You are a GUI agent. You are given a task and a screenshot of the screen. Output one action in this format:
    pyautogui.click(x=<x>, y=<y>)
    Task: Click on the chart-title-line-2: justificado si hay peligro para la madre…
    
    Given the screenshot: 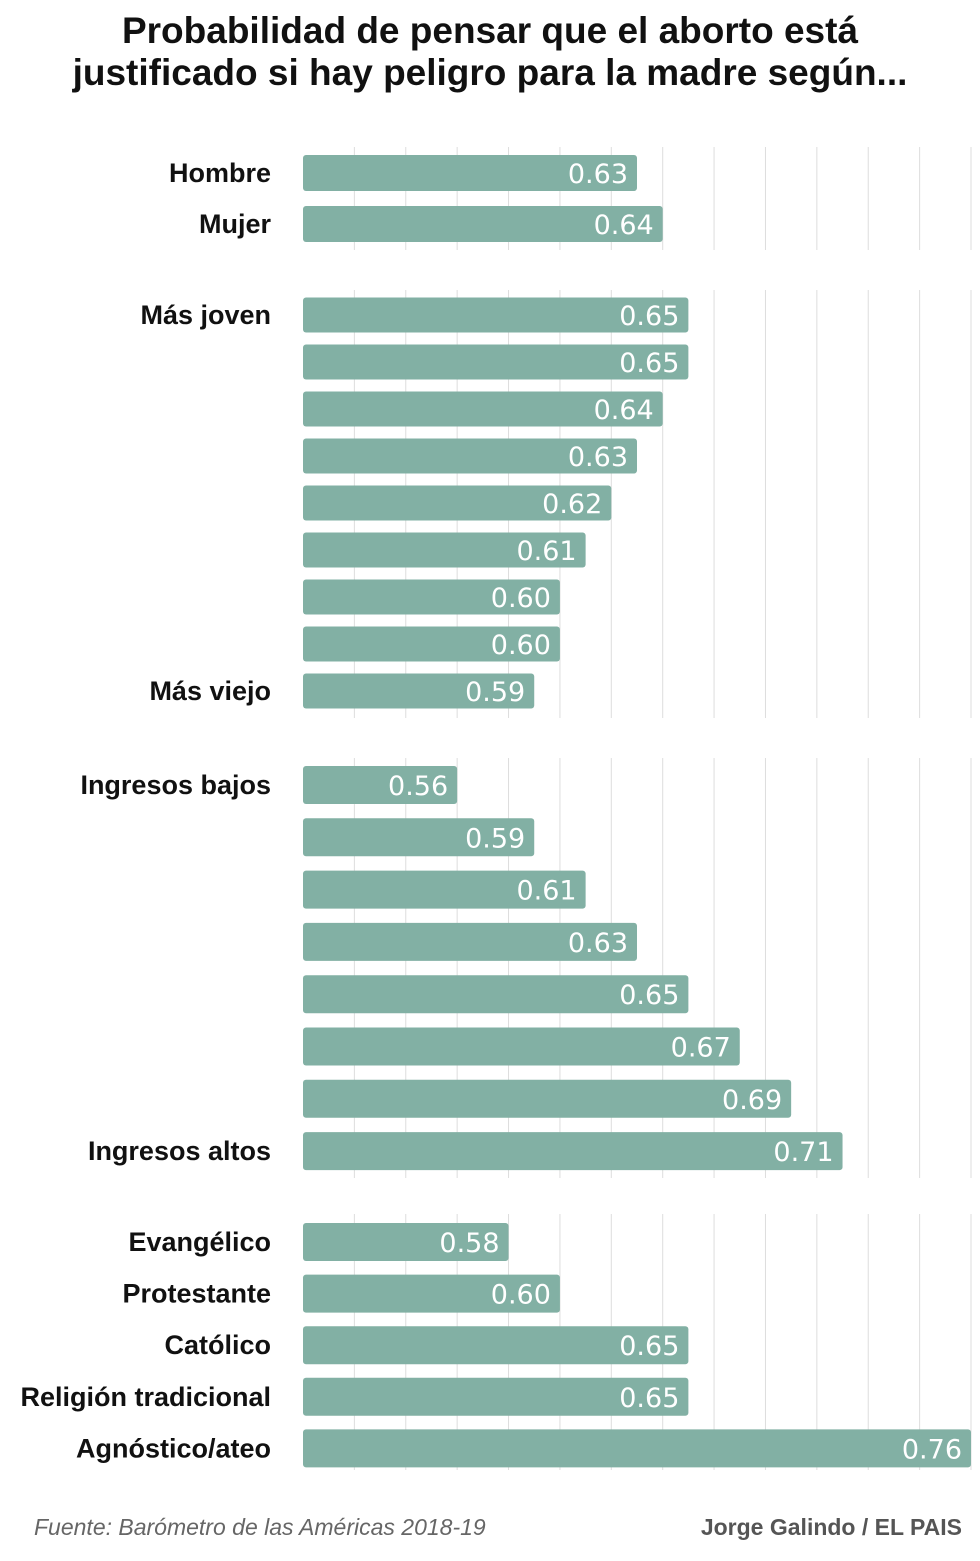 What is the action you would take?
    pyautogui.click(x=490, y=72)
    